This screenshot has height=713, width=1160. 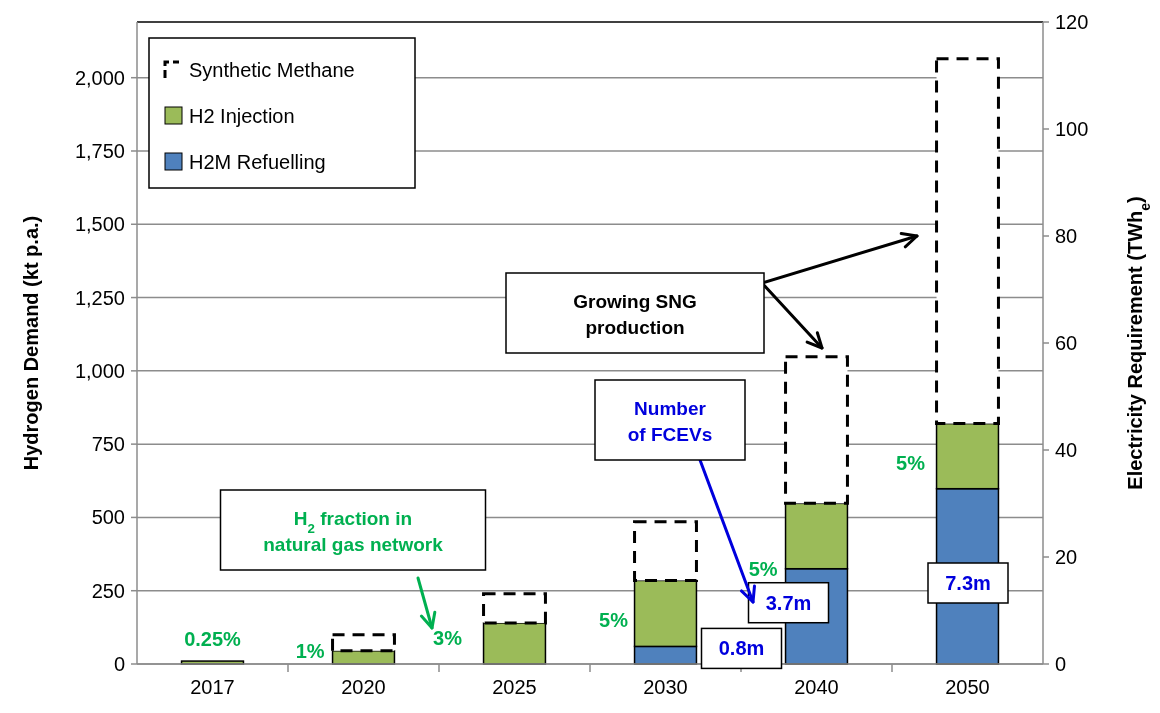 I want to click on annotation: 1%, so click(x=310, y=650).